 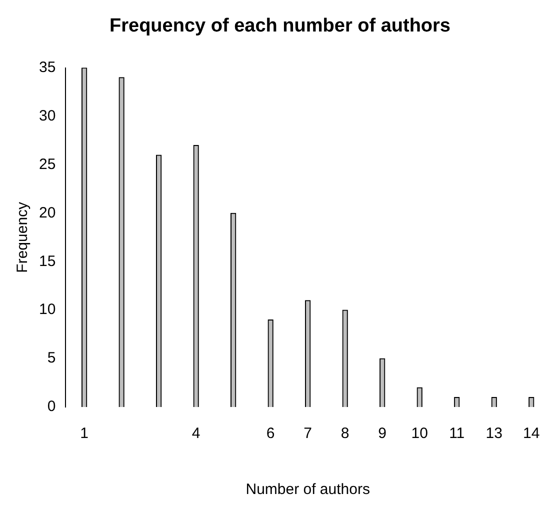 What do you see at coordinates (531, 433) in the screenshot?
I see `x-tick-label: 14` at bounding box center [531, 433].